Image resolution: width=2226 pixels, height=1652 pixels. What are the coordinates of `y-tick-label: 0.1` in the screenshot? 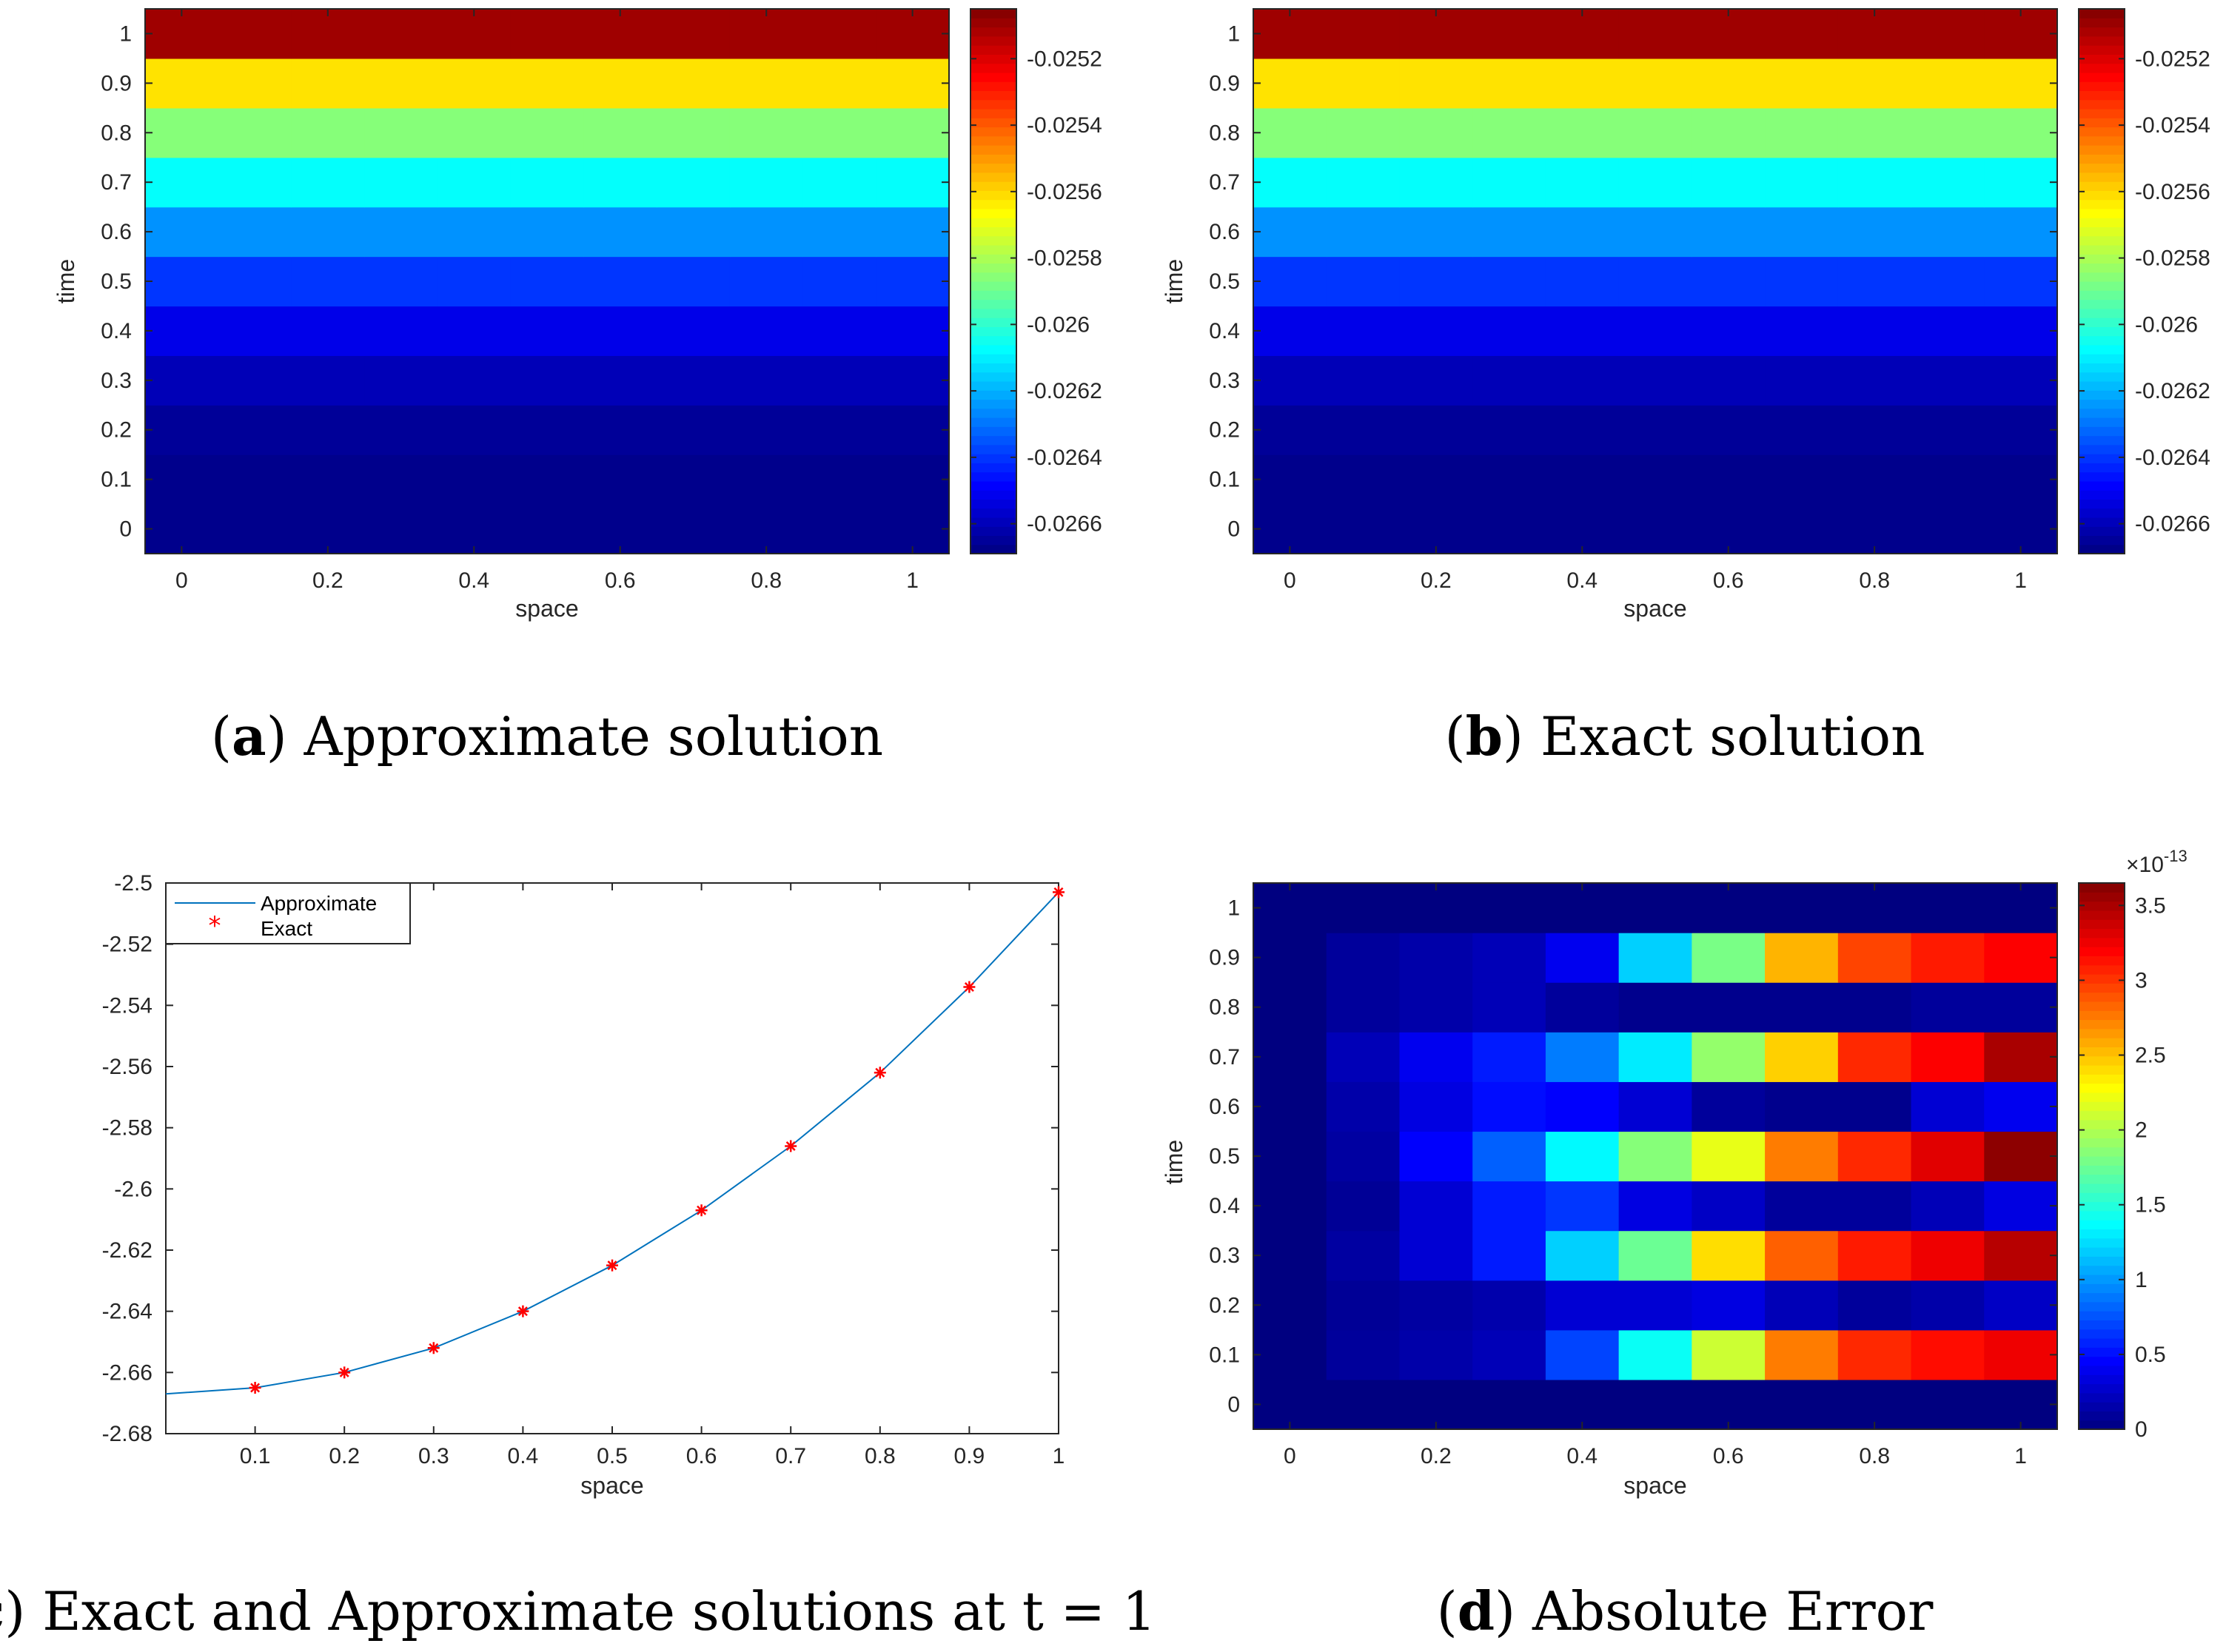 It's located at (117, 480).